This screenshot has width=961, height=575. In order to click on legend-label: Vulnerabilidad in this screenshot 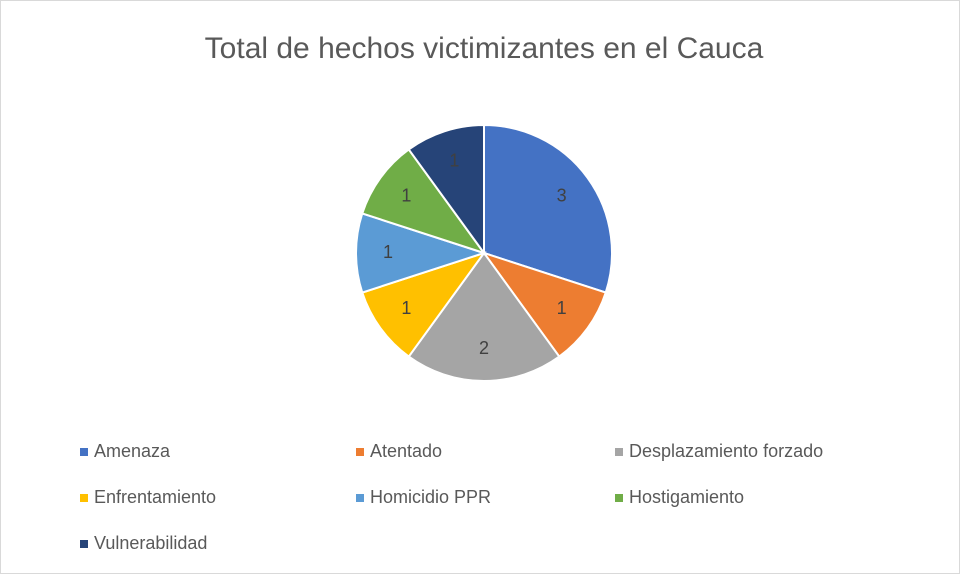, I will do `click(150, 543)`.